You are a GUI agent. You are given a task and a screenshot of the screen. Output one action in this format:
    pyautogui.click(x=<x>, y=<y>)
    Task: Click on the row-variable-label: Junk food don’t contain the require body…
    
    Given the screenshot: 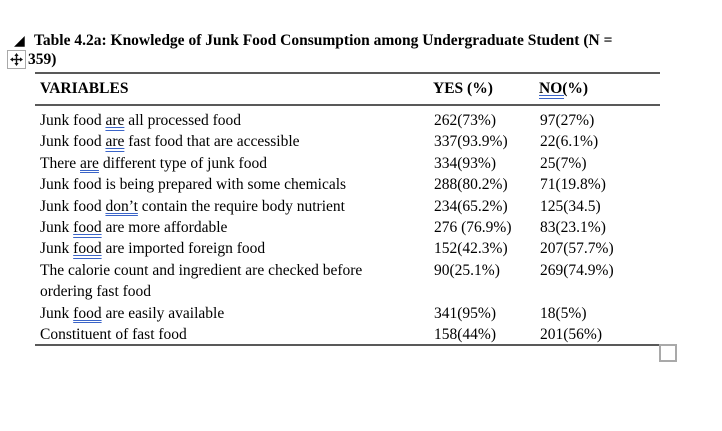 What is the action you would take?
    pyautogui.click(x=192, y=206)
    